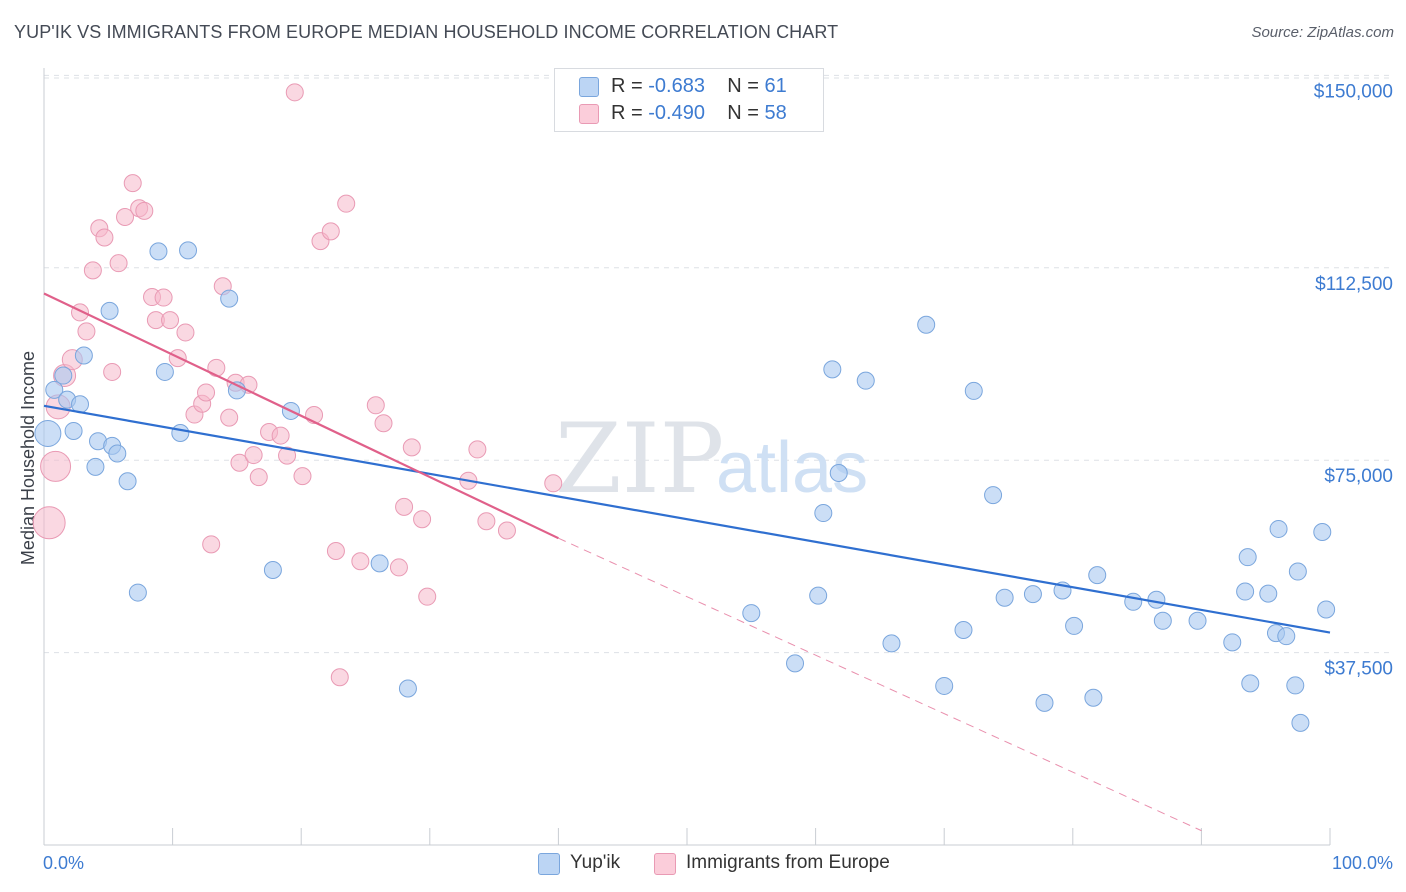 This screenshot has height=892, width=1406. What do you see at coordinates (1322, 32) in the screenshot?
I see `source-label: Source: ZipAtlas.com` at bounding box center [1322, 32].